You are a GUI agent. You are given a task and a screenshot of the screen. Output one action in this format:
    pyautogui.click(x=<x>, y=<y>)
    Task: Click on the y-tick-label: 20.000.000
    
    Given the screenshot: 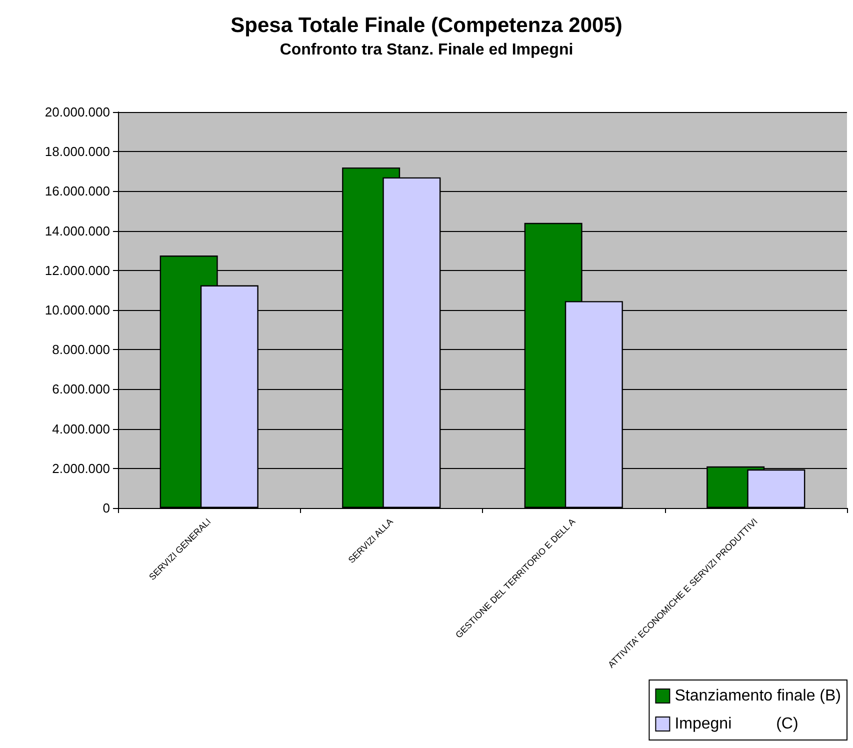 What is the action you would take?
    pyautogui.click(x=77, y=112)
    